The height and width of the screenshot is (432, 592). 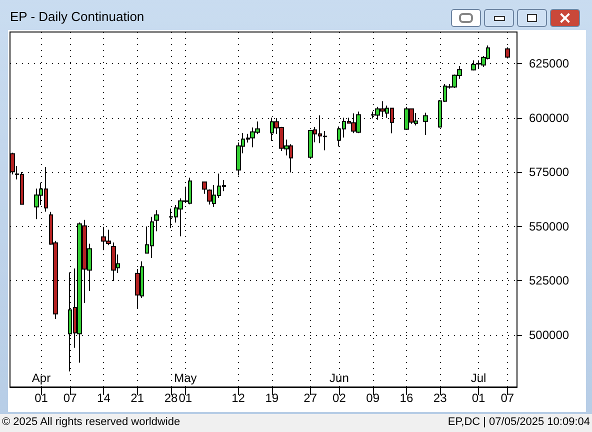 What do you see at coordinates (373, 398) in the screenshot?
I see `x-tick-label: 09` at bounding box center [373, 398].